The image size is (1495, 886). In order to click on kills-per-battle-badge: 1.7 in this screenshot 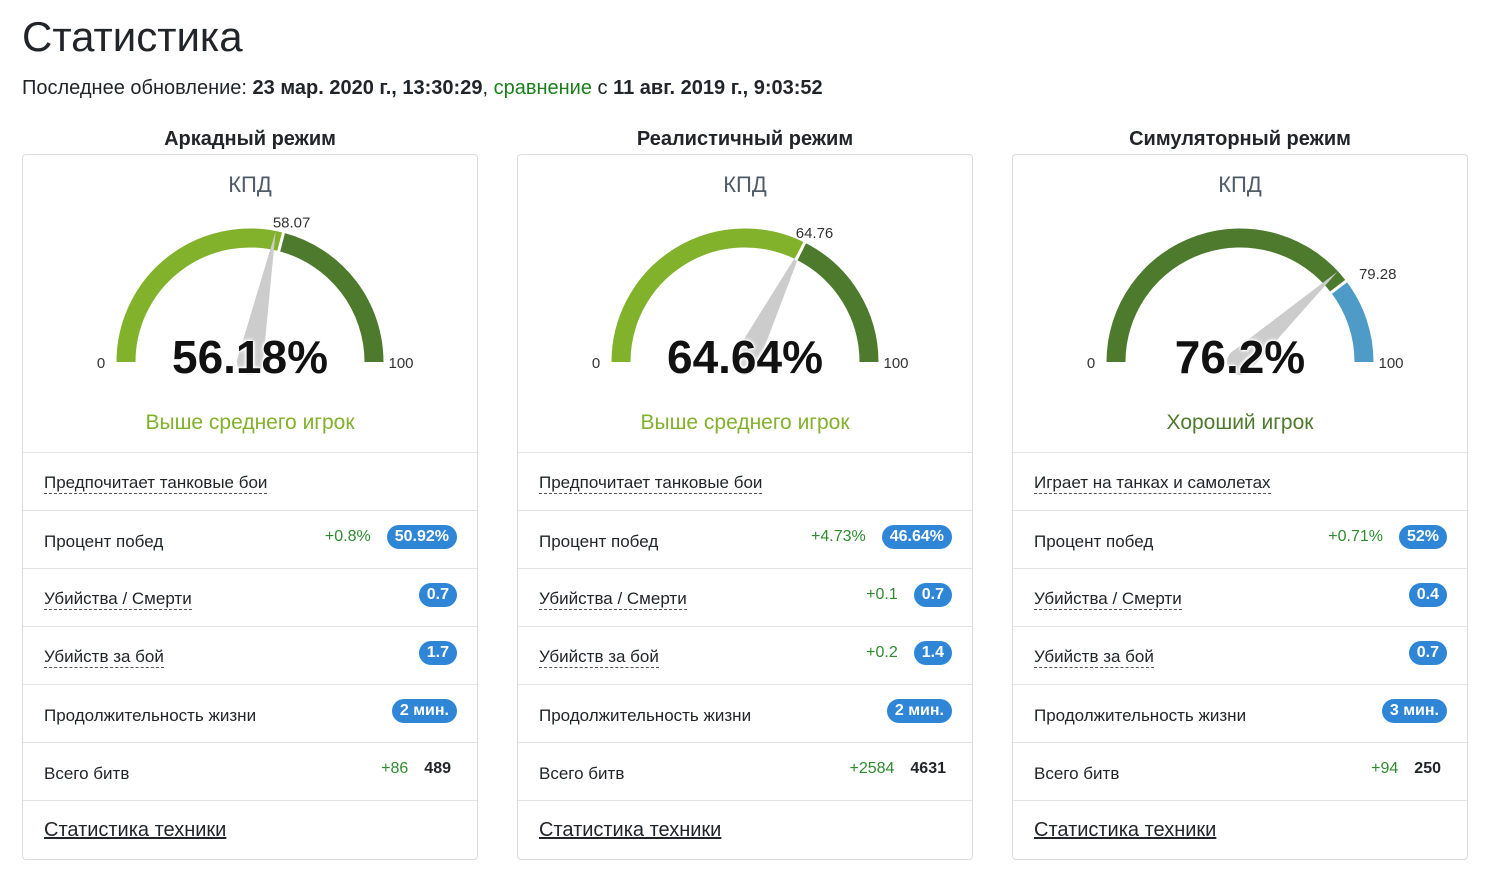, I will do `click(437, 653)`.